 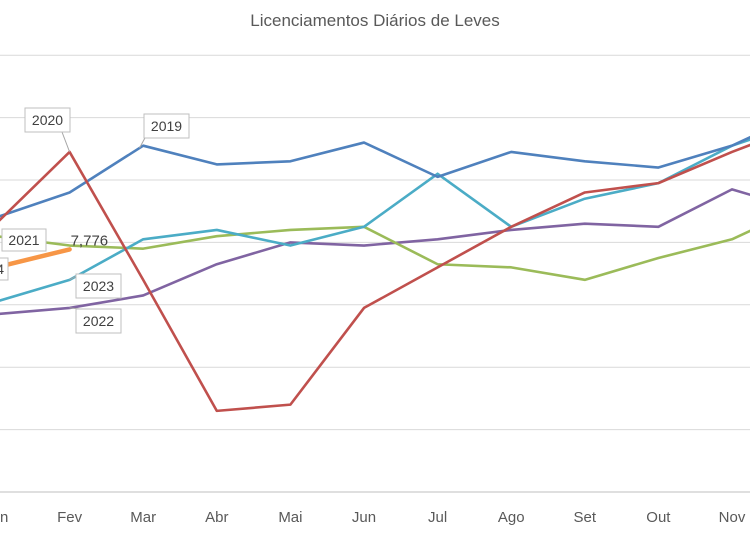 What do you see at coordinates (143, 517) in the screenshot?
I see `x-tick-label: Mar` at bounding box center [143, 517].